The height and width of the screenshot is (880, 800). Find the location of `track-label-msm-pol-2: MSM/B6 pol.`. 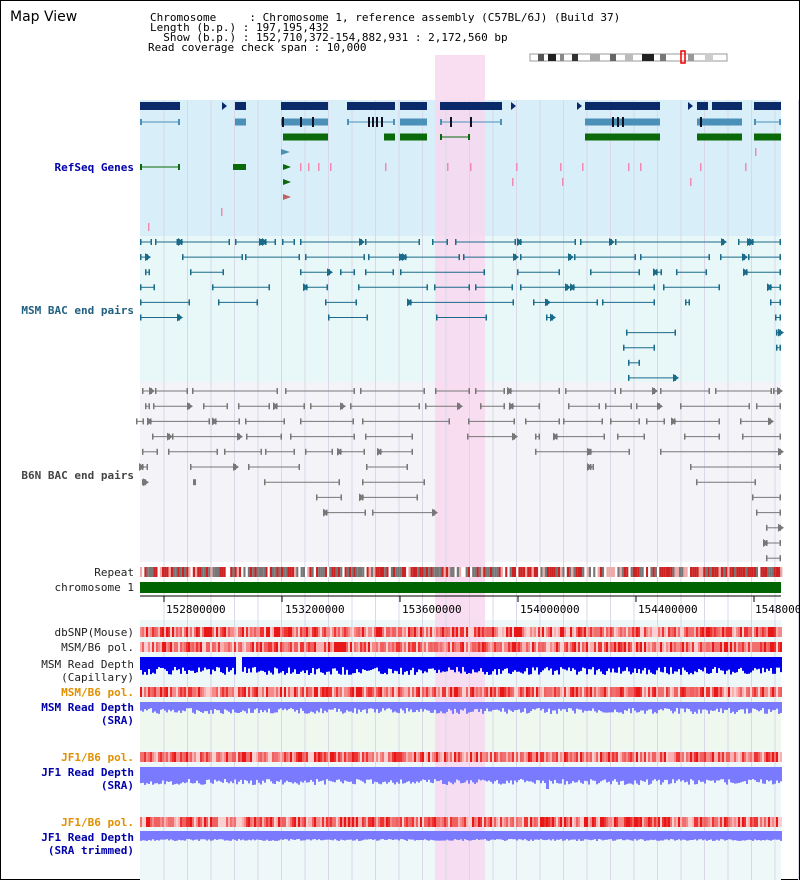

track-label-msm-pol-2: MSM/B6 pol. is located at coordinates (97, 692).